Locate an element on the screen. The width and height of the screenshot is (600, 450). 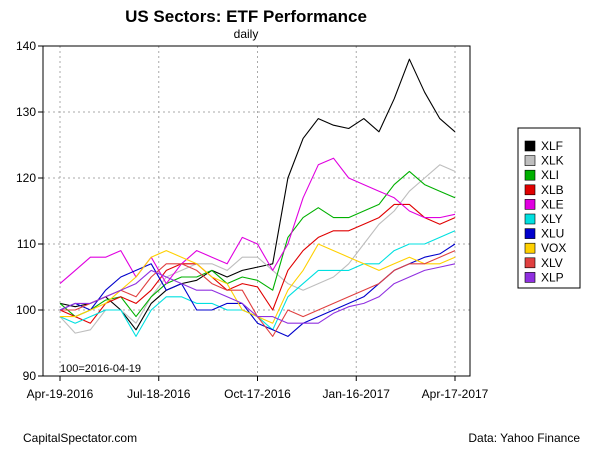
legend-swatch-xlp is located at coordinates (530, 277).